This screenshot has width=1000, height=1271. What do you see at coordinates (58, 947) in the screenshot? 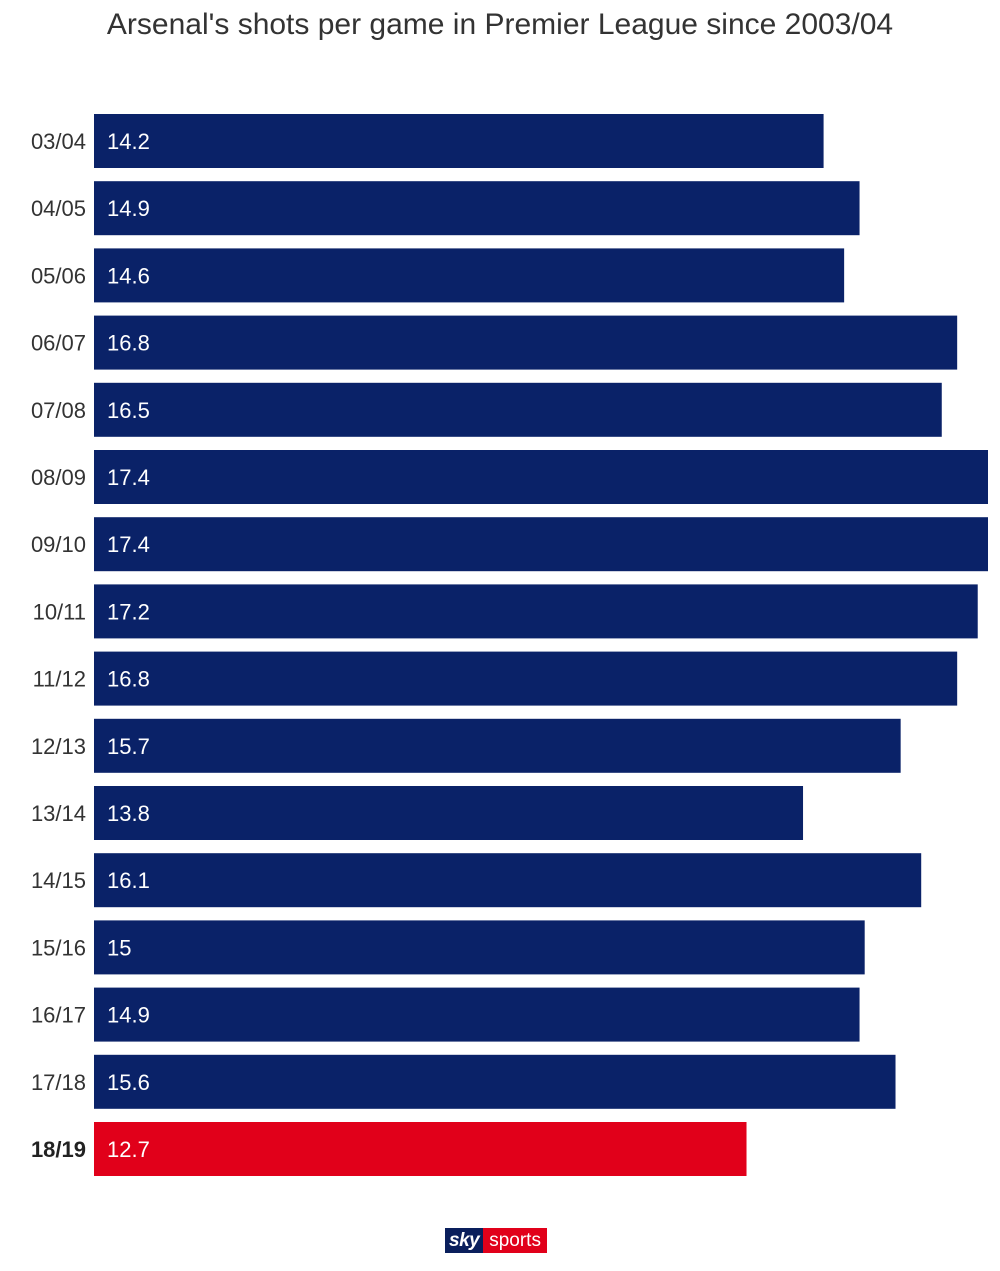
I see `category-label: 15/16` at bounding box center [58, 947].